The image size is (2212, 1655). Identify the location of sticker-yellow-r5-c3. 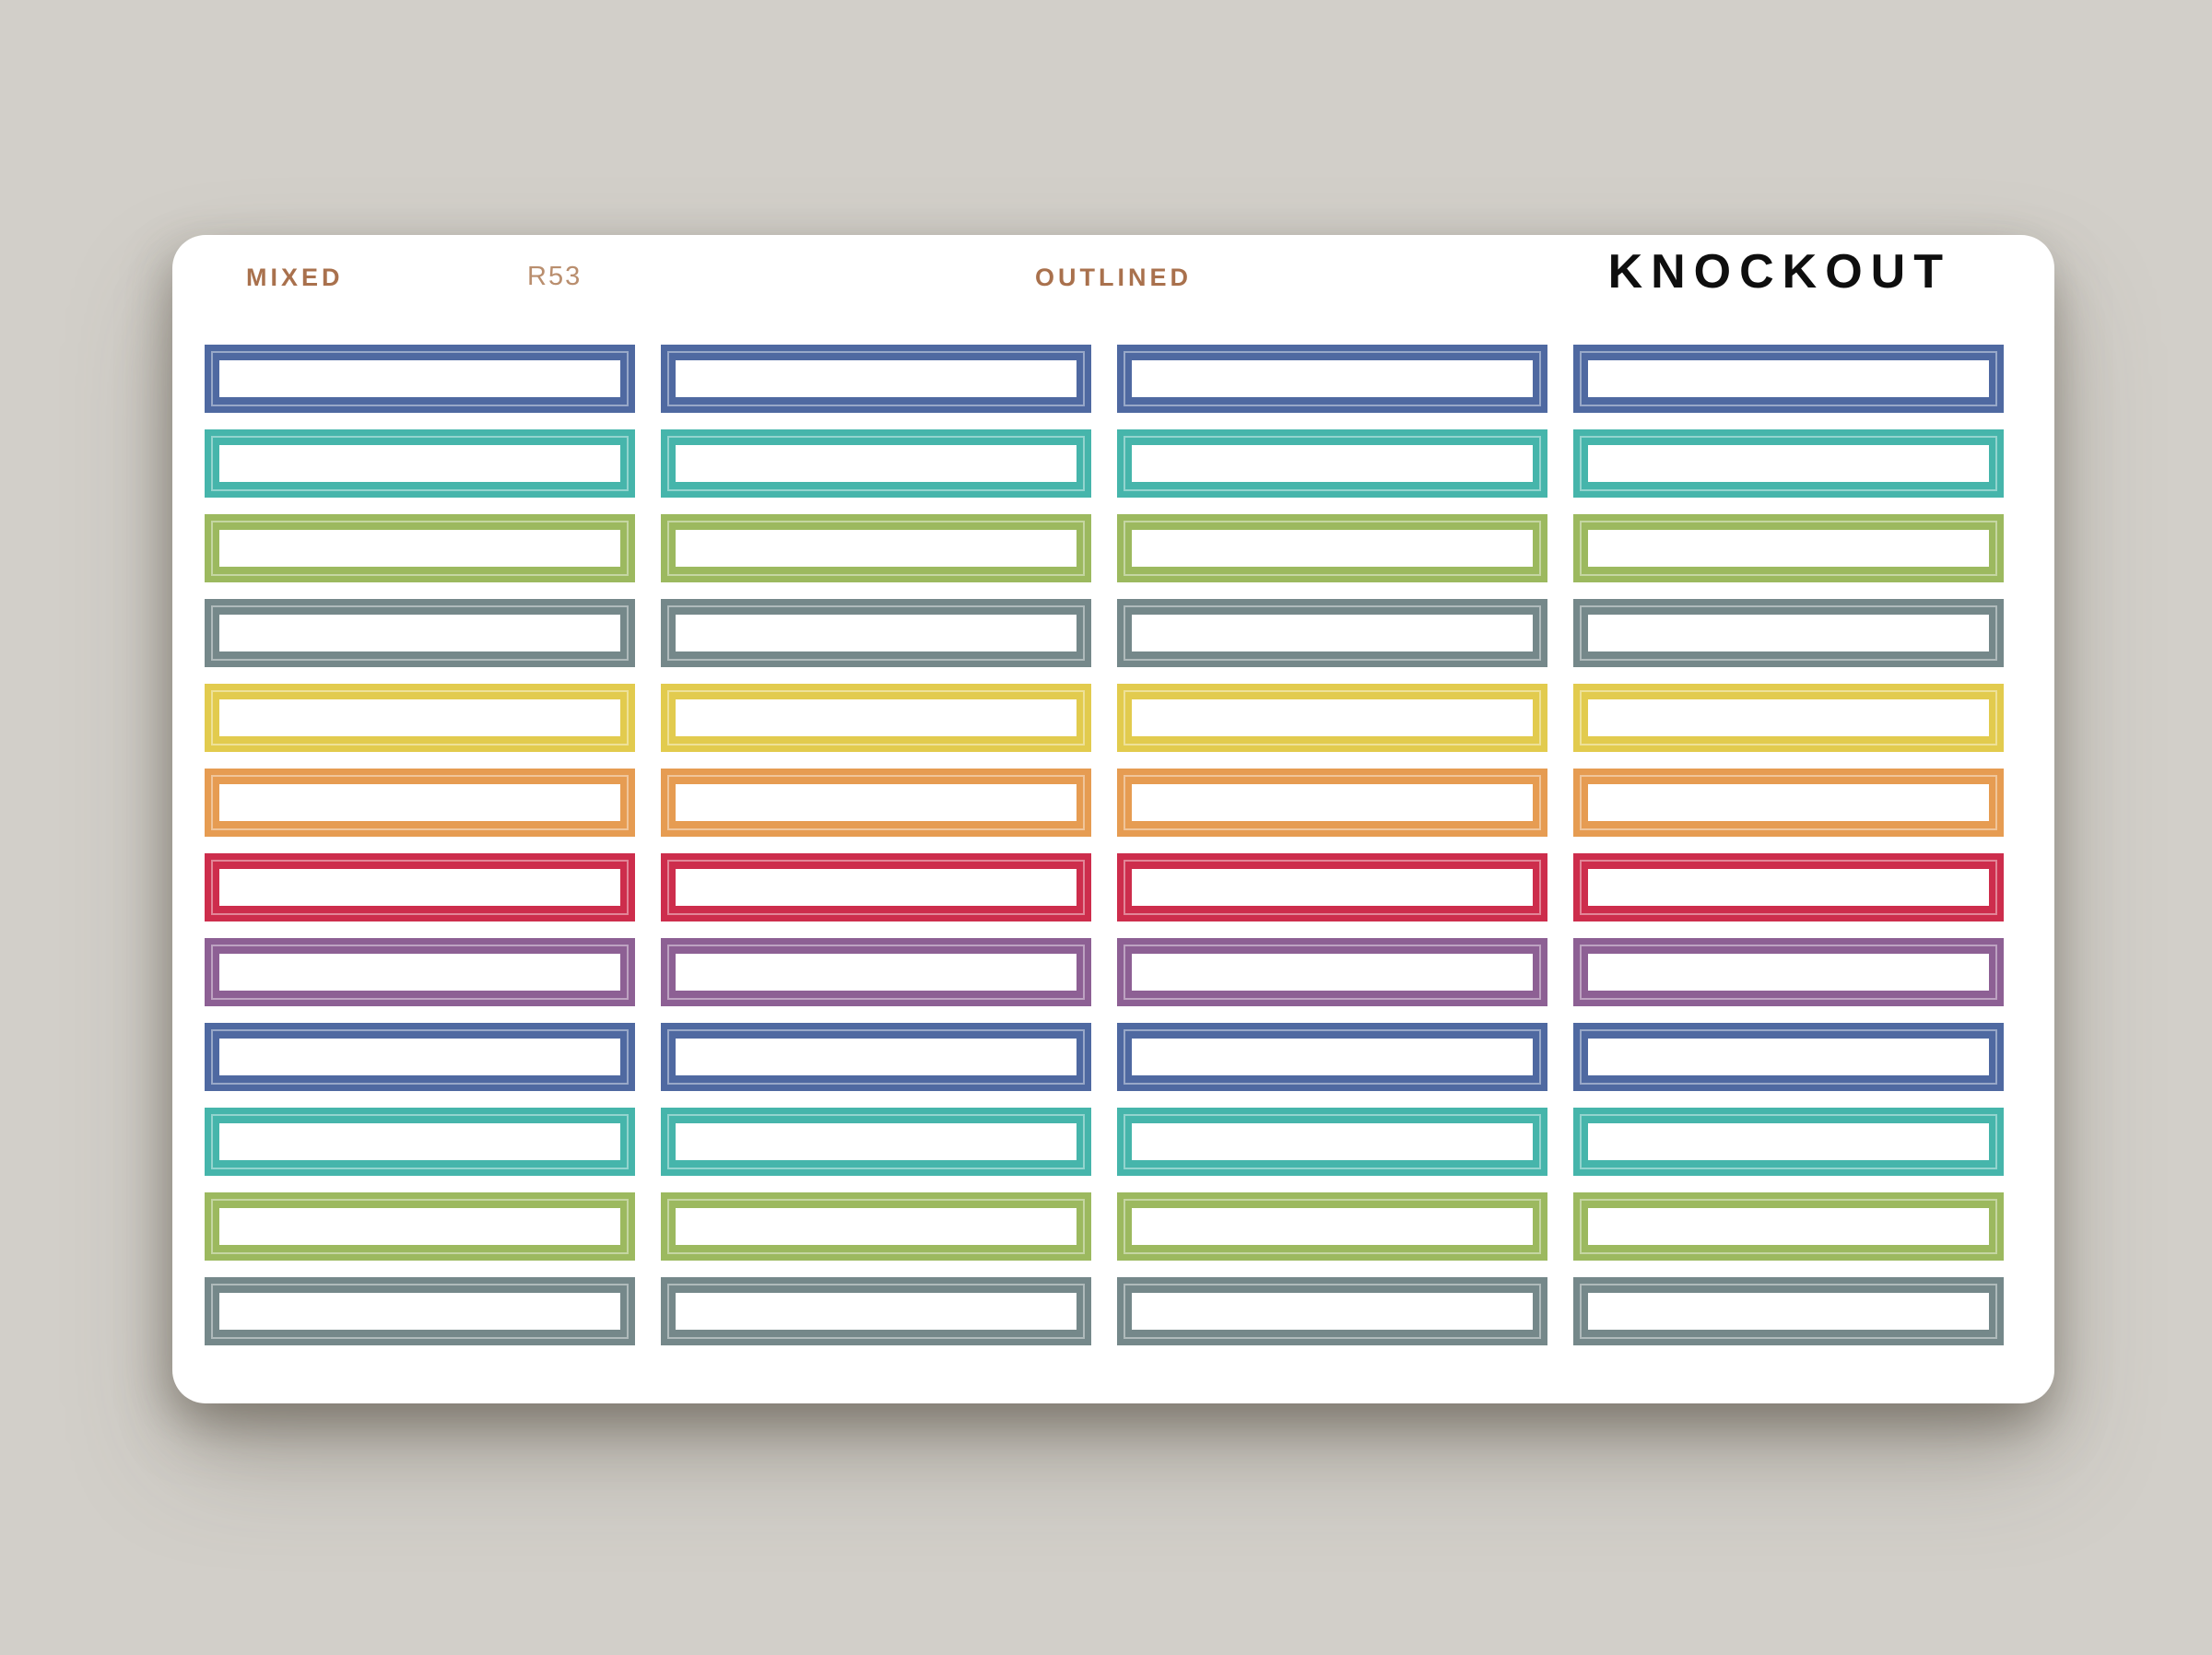
(1332, 718).